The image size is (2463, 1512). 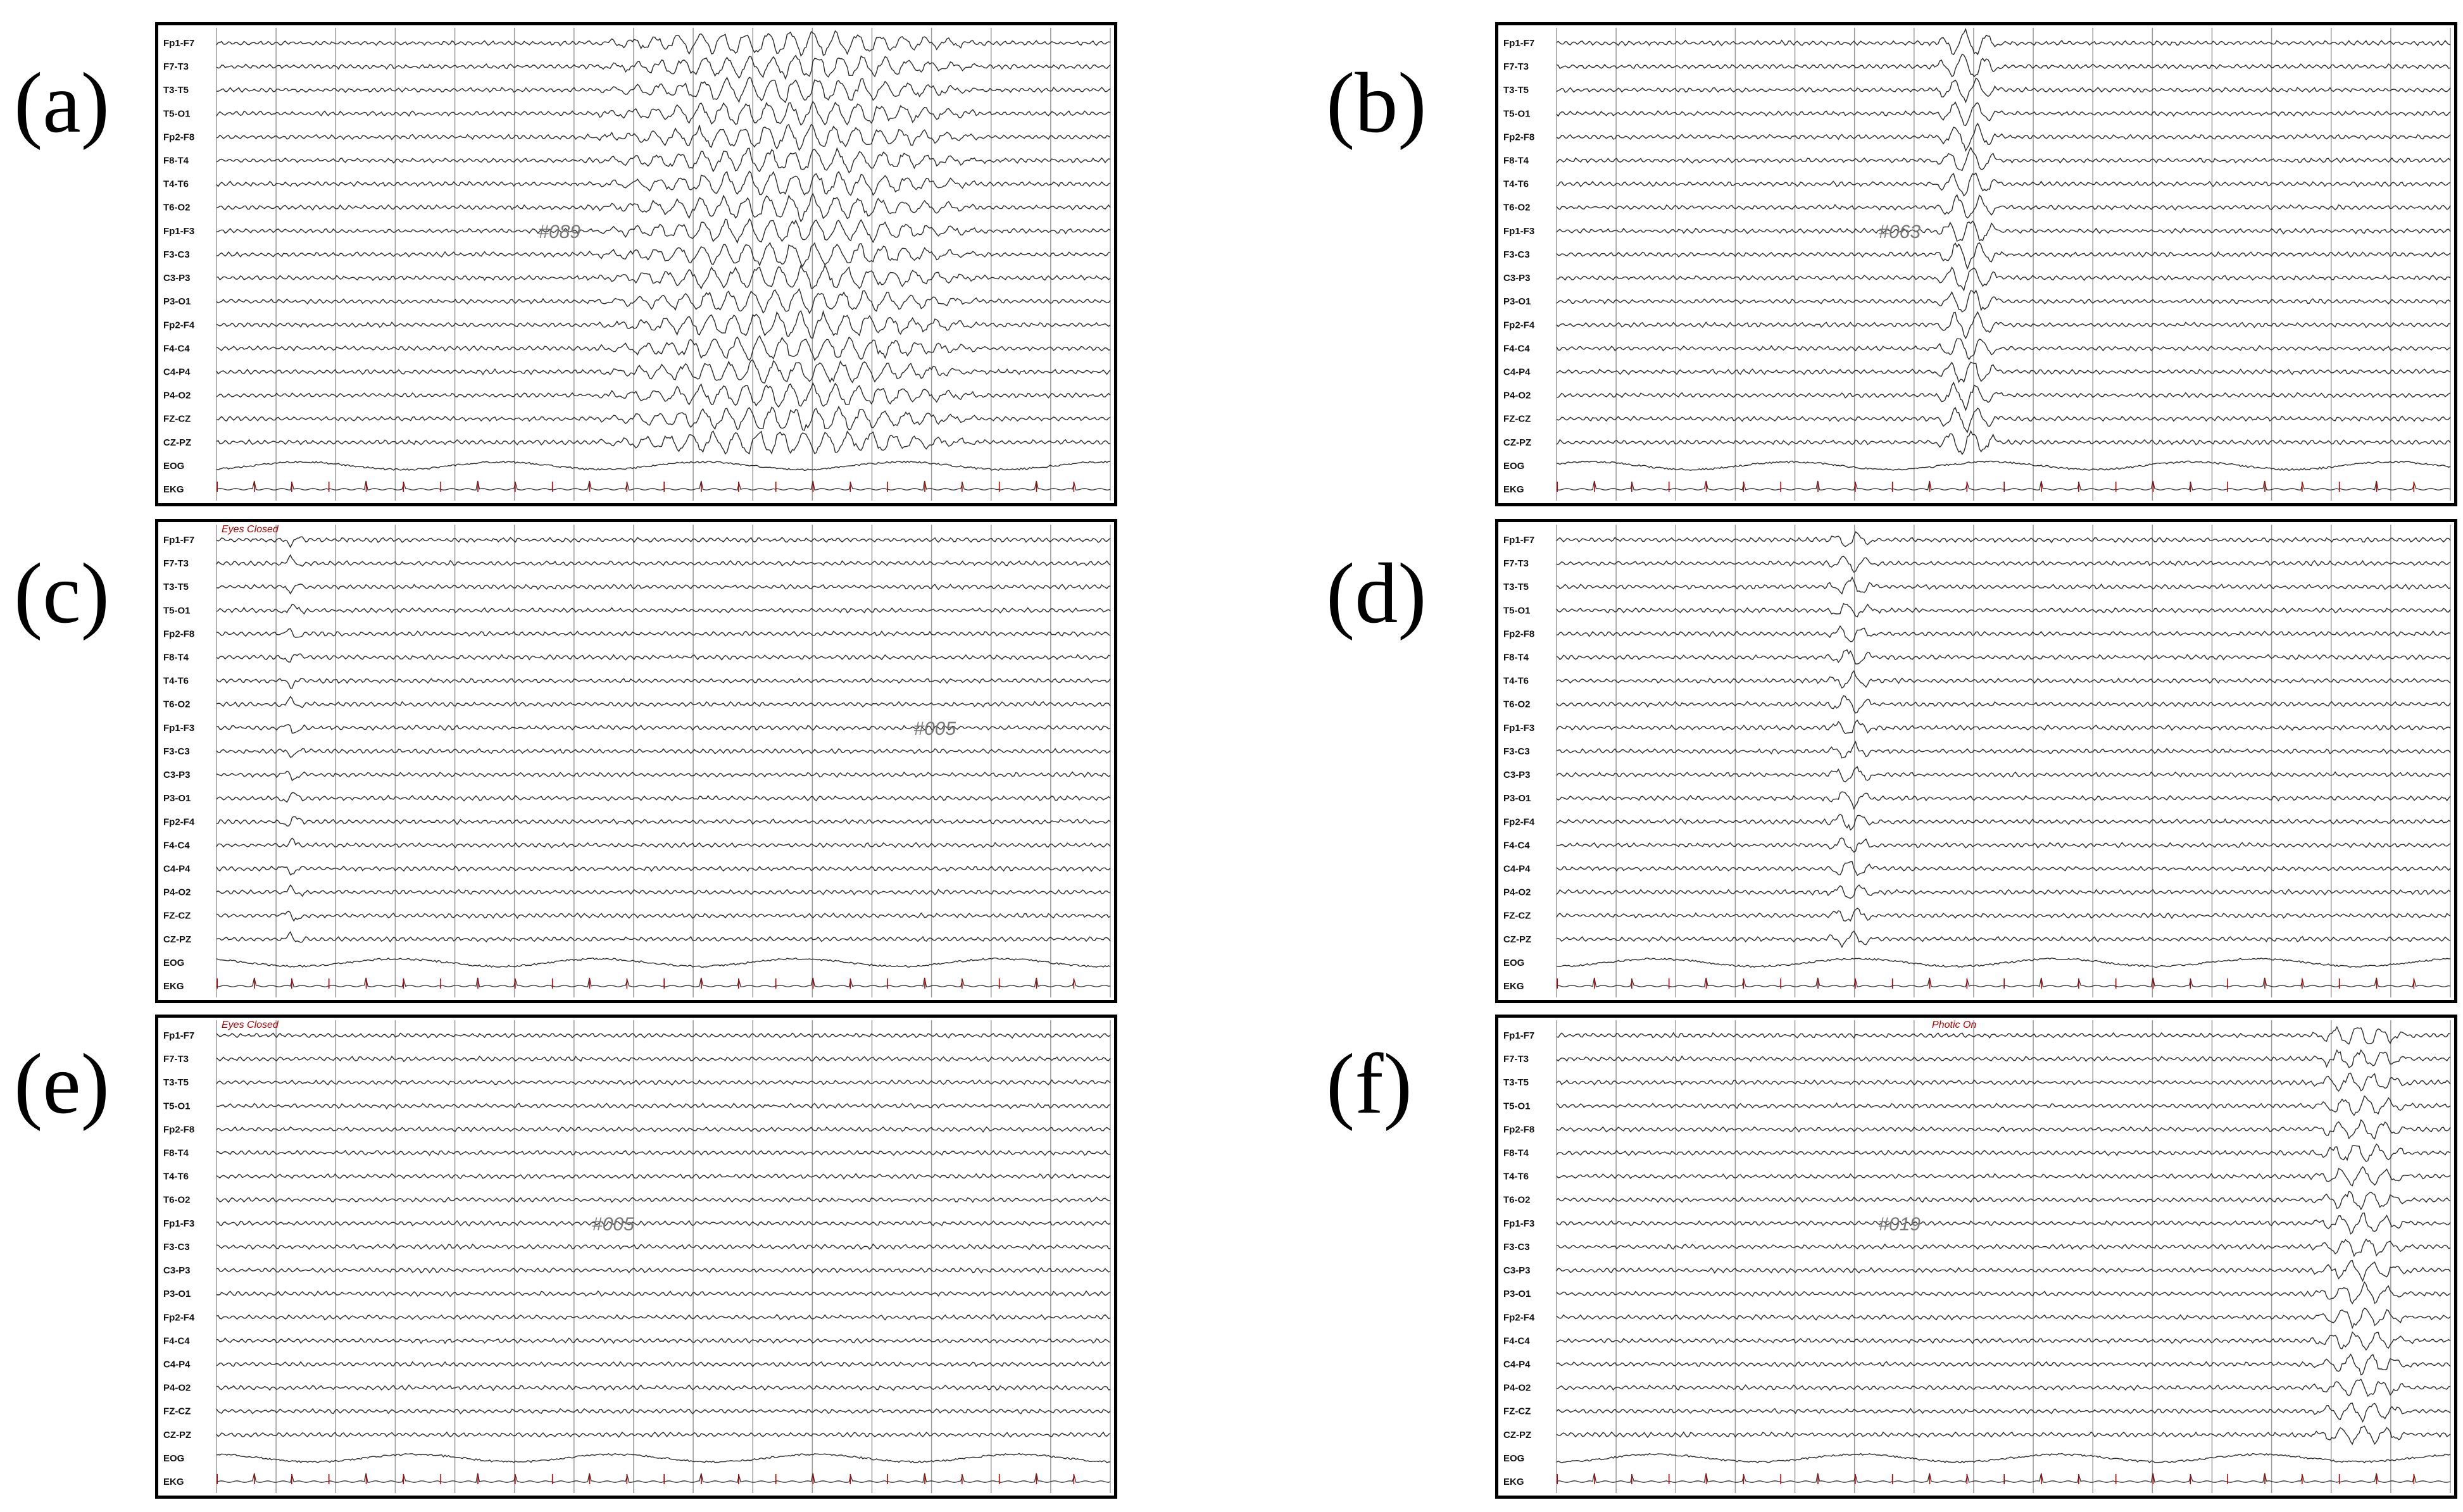 What do you see at coordinates (62, 1084) in the screenshot?
I see `panel-label-e: (e)` at bounding box center [62, 1084].